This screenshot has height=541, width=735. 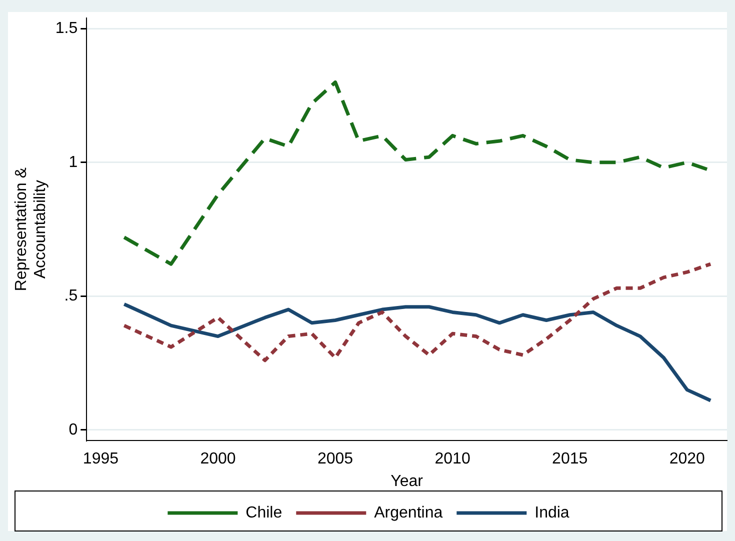 What do you see at coordinates (335, 459) in the screenshot?
I see `x-tick-label: 2005` at bounding box center [335, 459].